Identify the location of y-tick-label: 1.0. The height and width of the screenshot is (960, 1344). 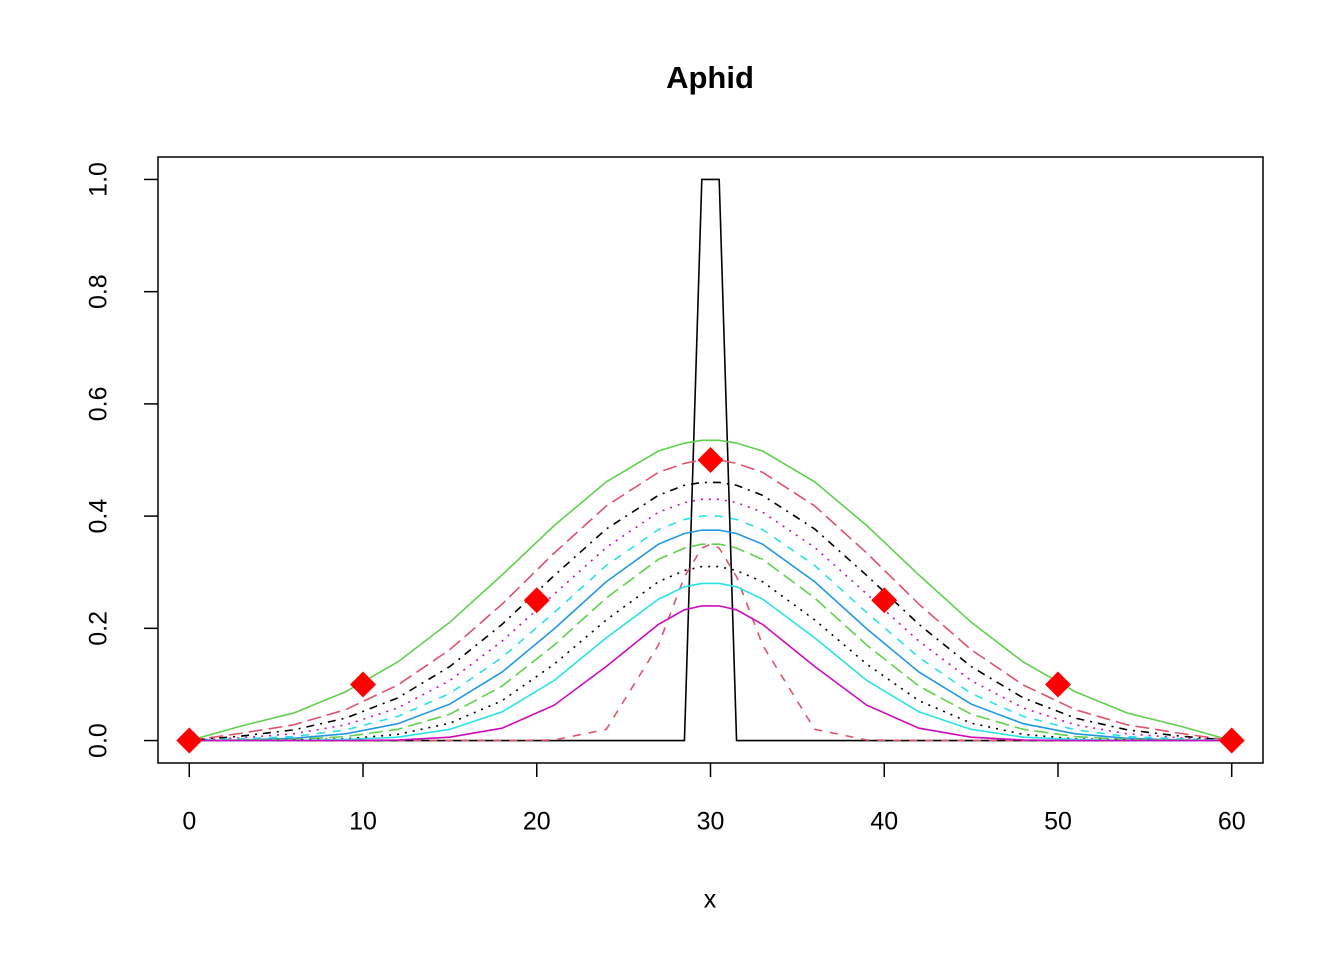
(99, 179).